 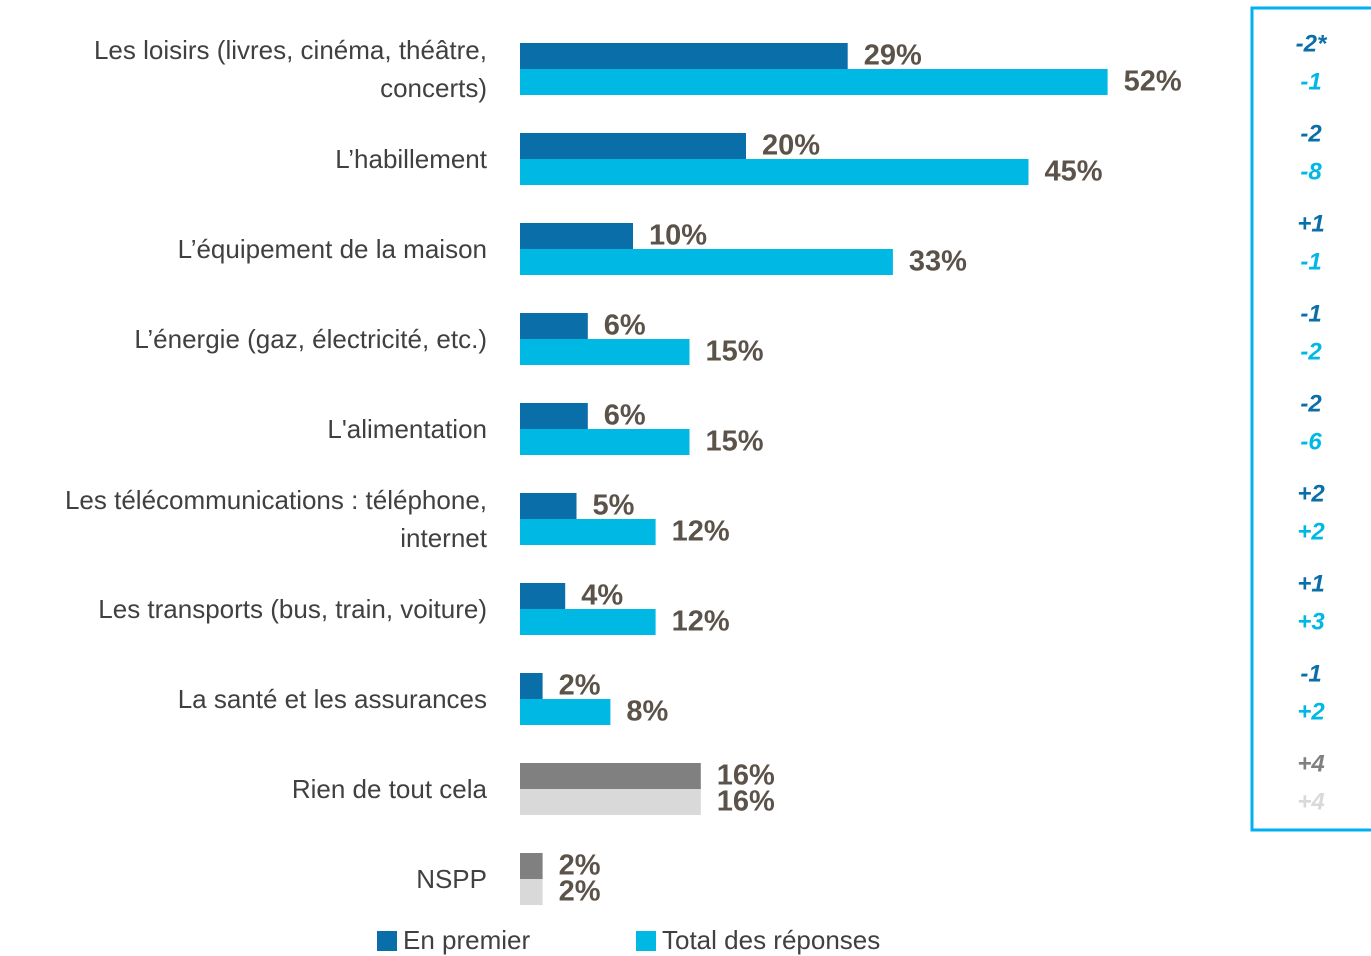 What do you see at coordinates (1074, 172) in the screenshot?
I see `value-label: 45%` at bounding box center [1074, 172].